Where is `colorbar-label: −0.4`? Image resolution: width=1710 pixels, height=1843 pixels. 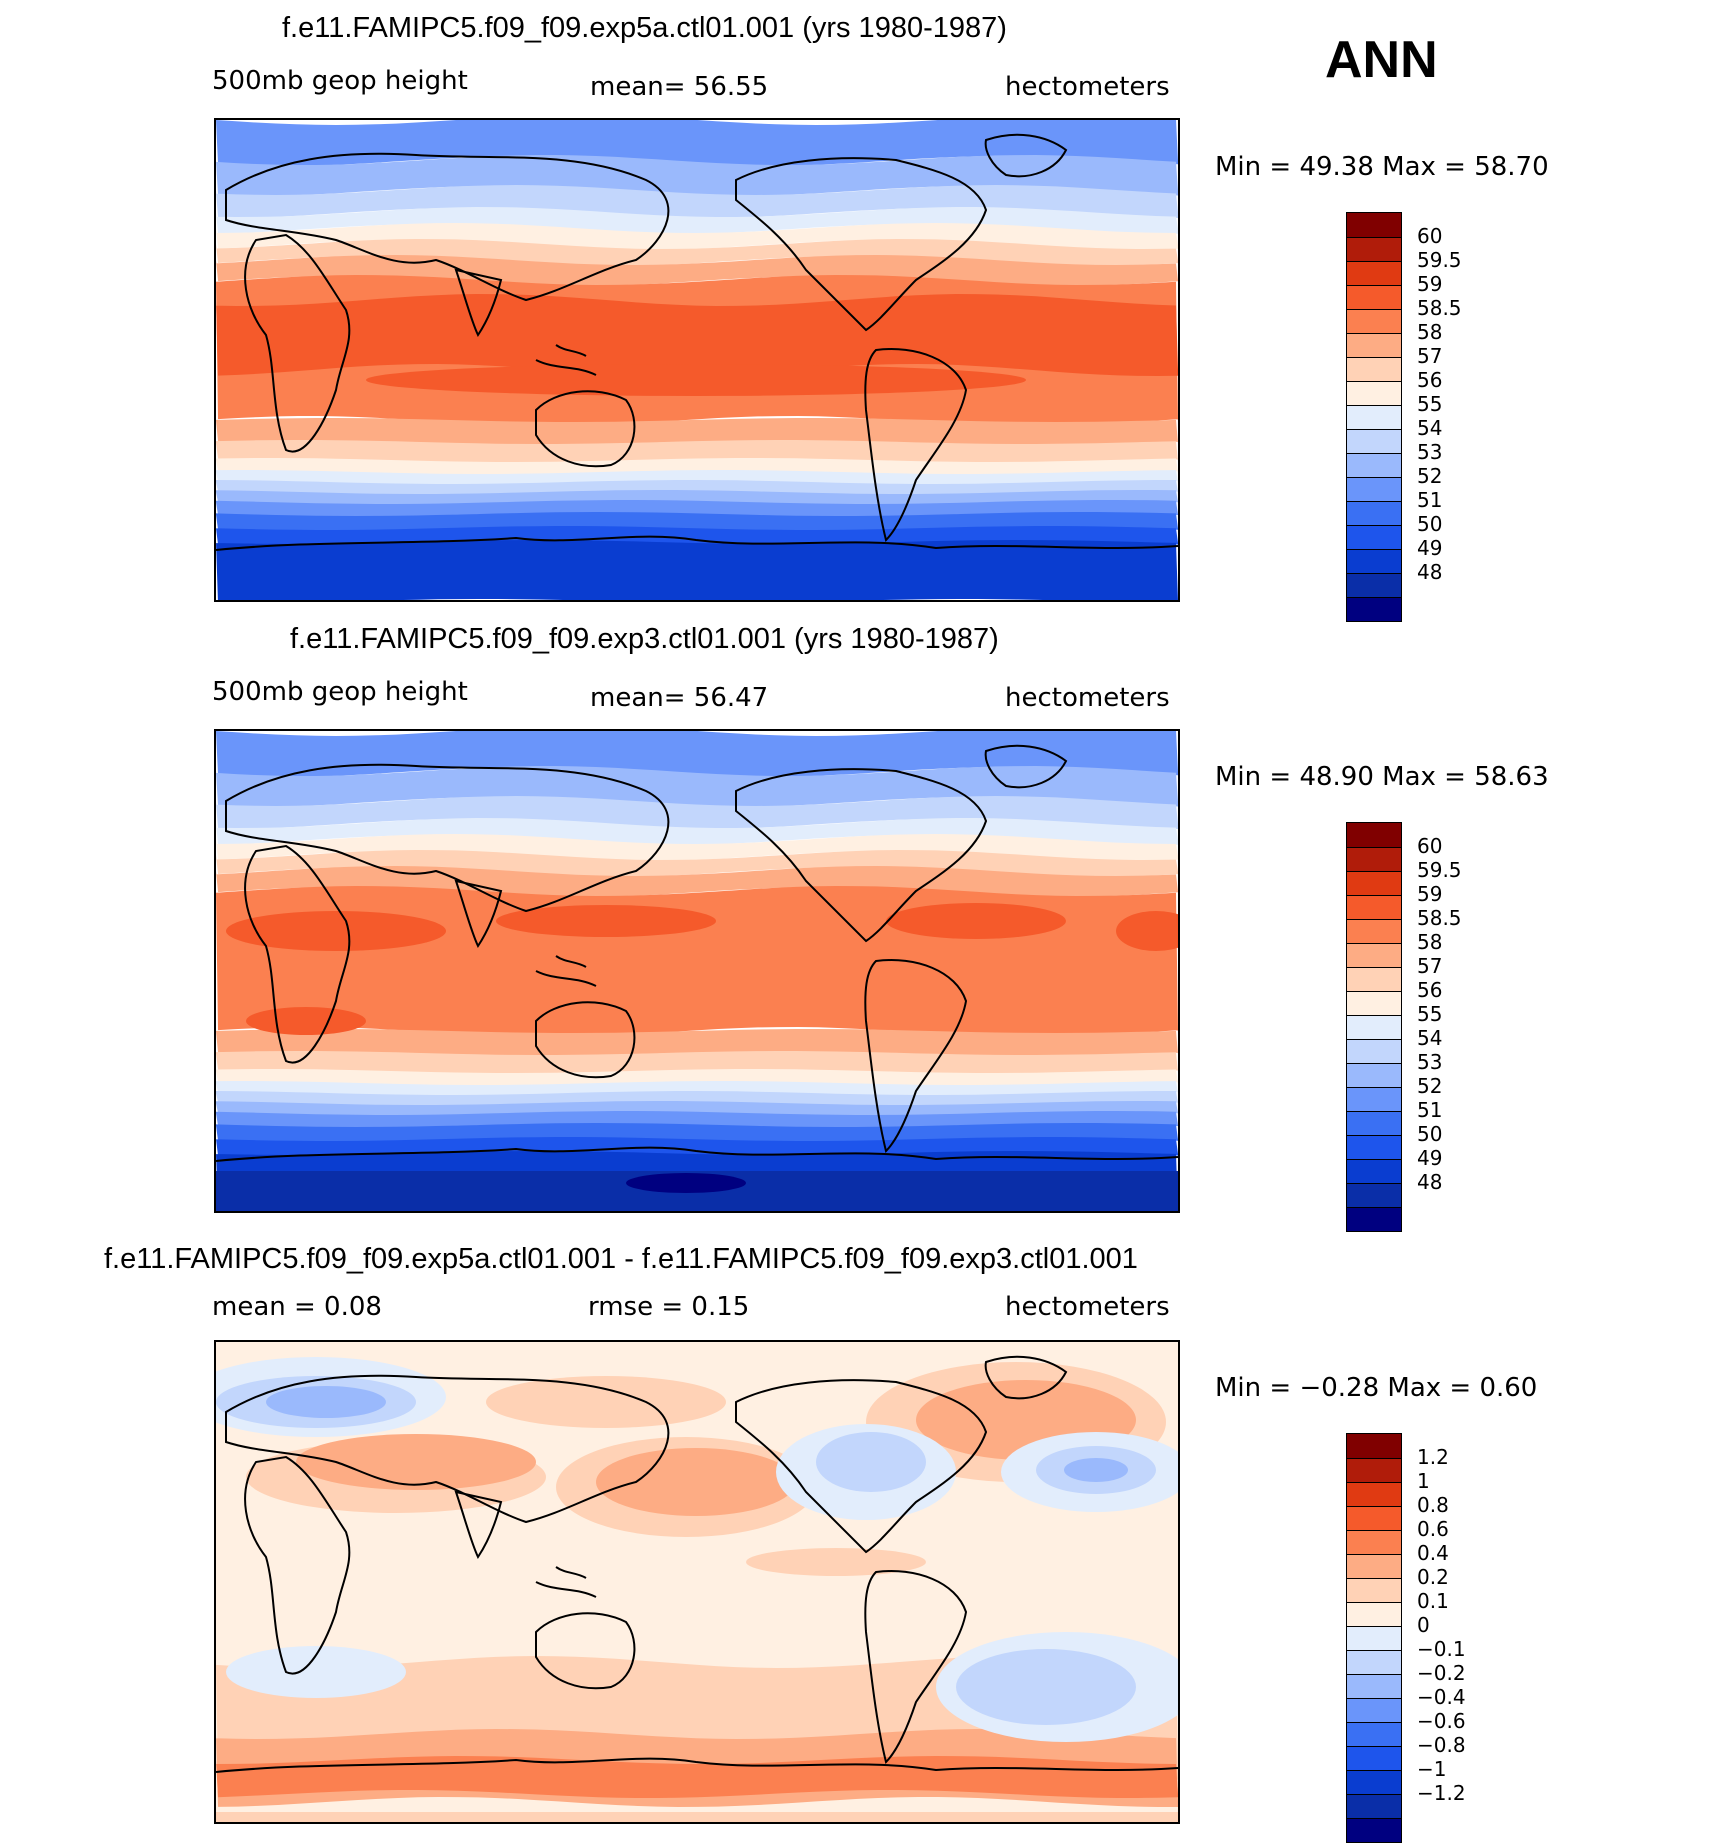 colorbar-label: −0.4 is located at coordinates (1441, 1697).